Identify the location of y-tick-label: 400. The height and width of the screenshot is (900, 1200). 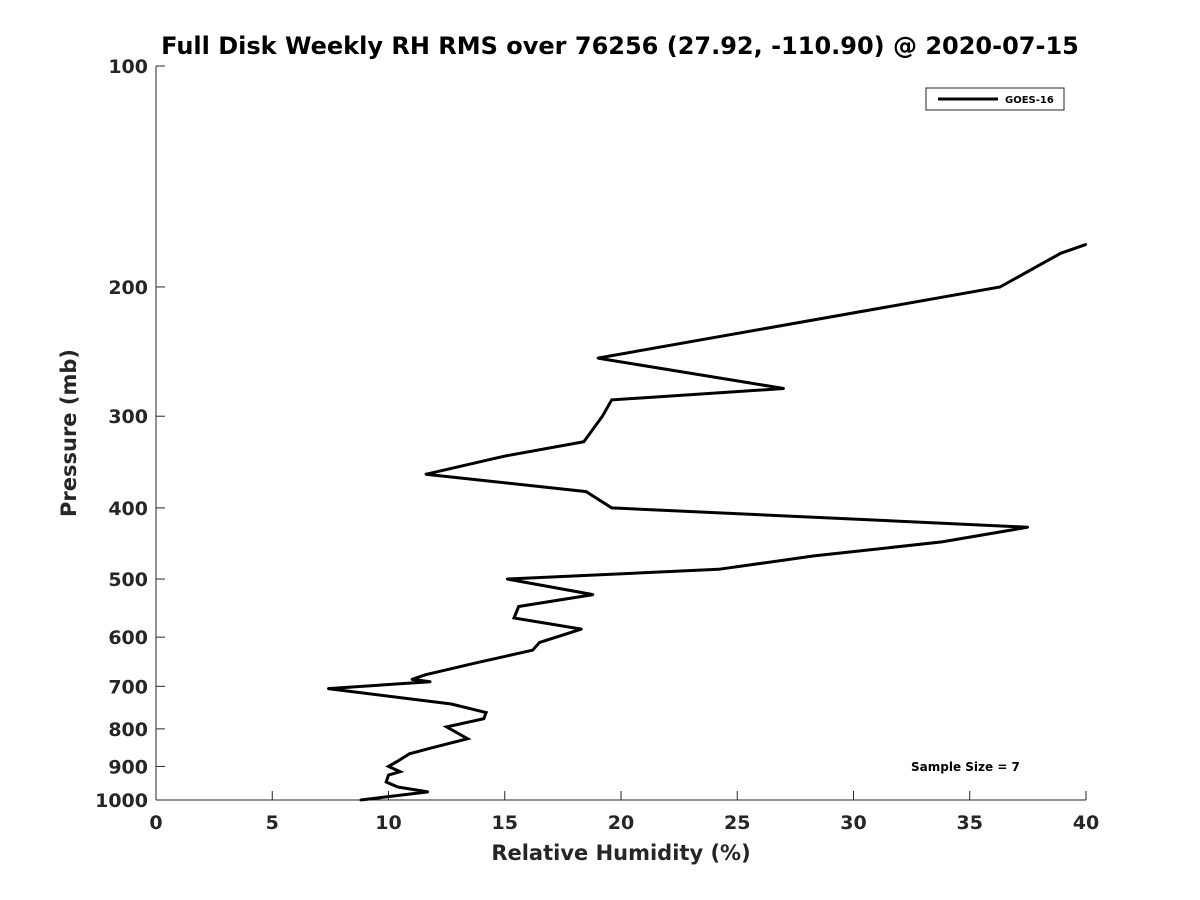
(128, 509).